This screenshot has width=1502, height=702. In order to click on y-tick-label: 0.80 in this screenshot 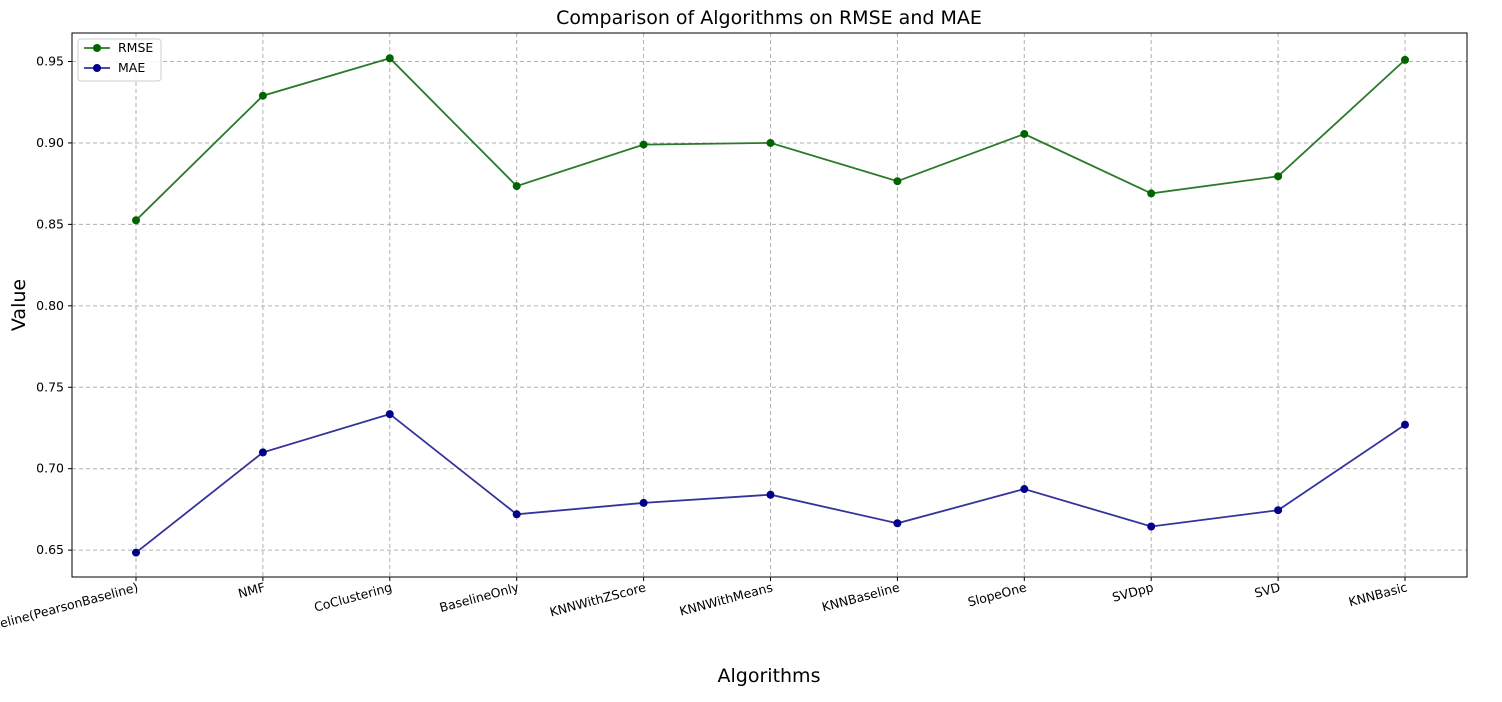, I will do `click(50, 305)`.